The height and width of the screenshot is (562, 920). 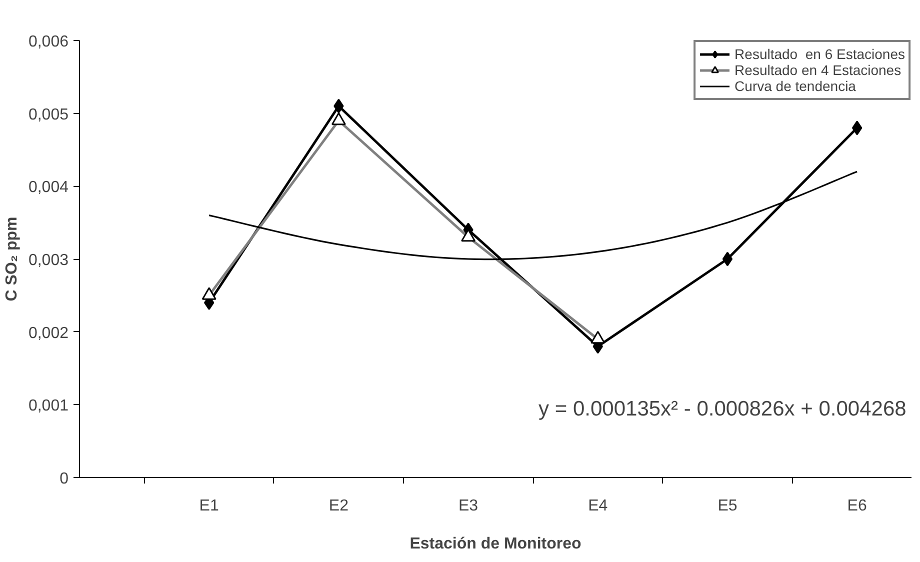 I want to click on x-tick-label: E2, so click(x=338, y=506).